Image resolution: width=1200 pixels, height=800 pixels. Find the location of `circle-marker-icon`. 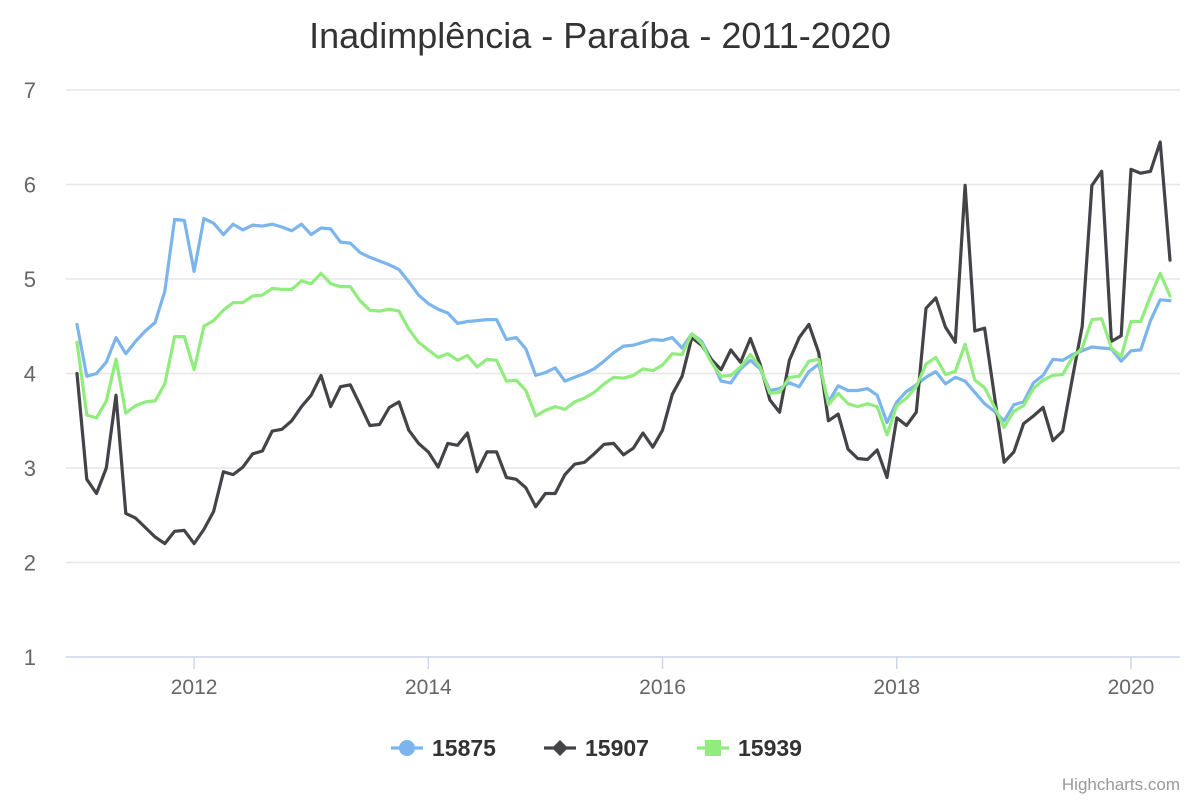

circle-marker-icon is located at coordinates (407, 748).